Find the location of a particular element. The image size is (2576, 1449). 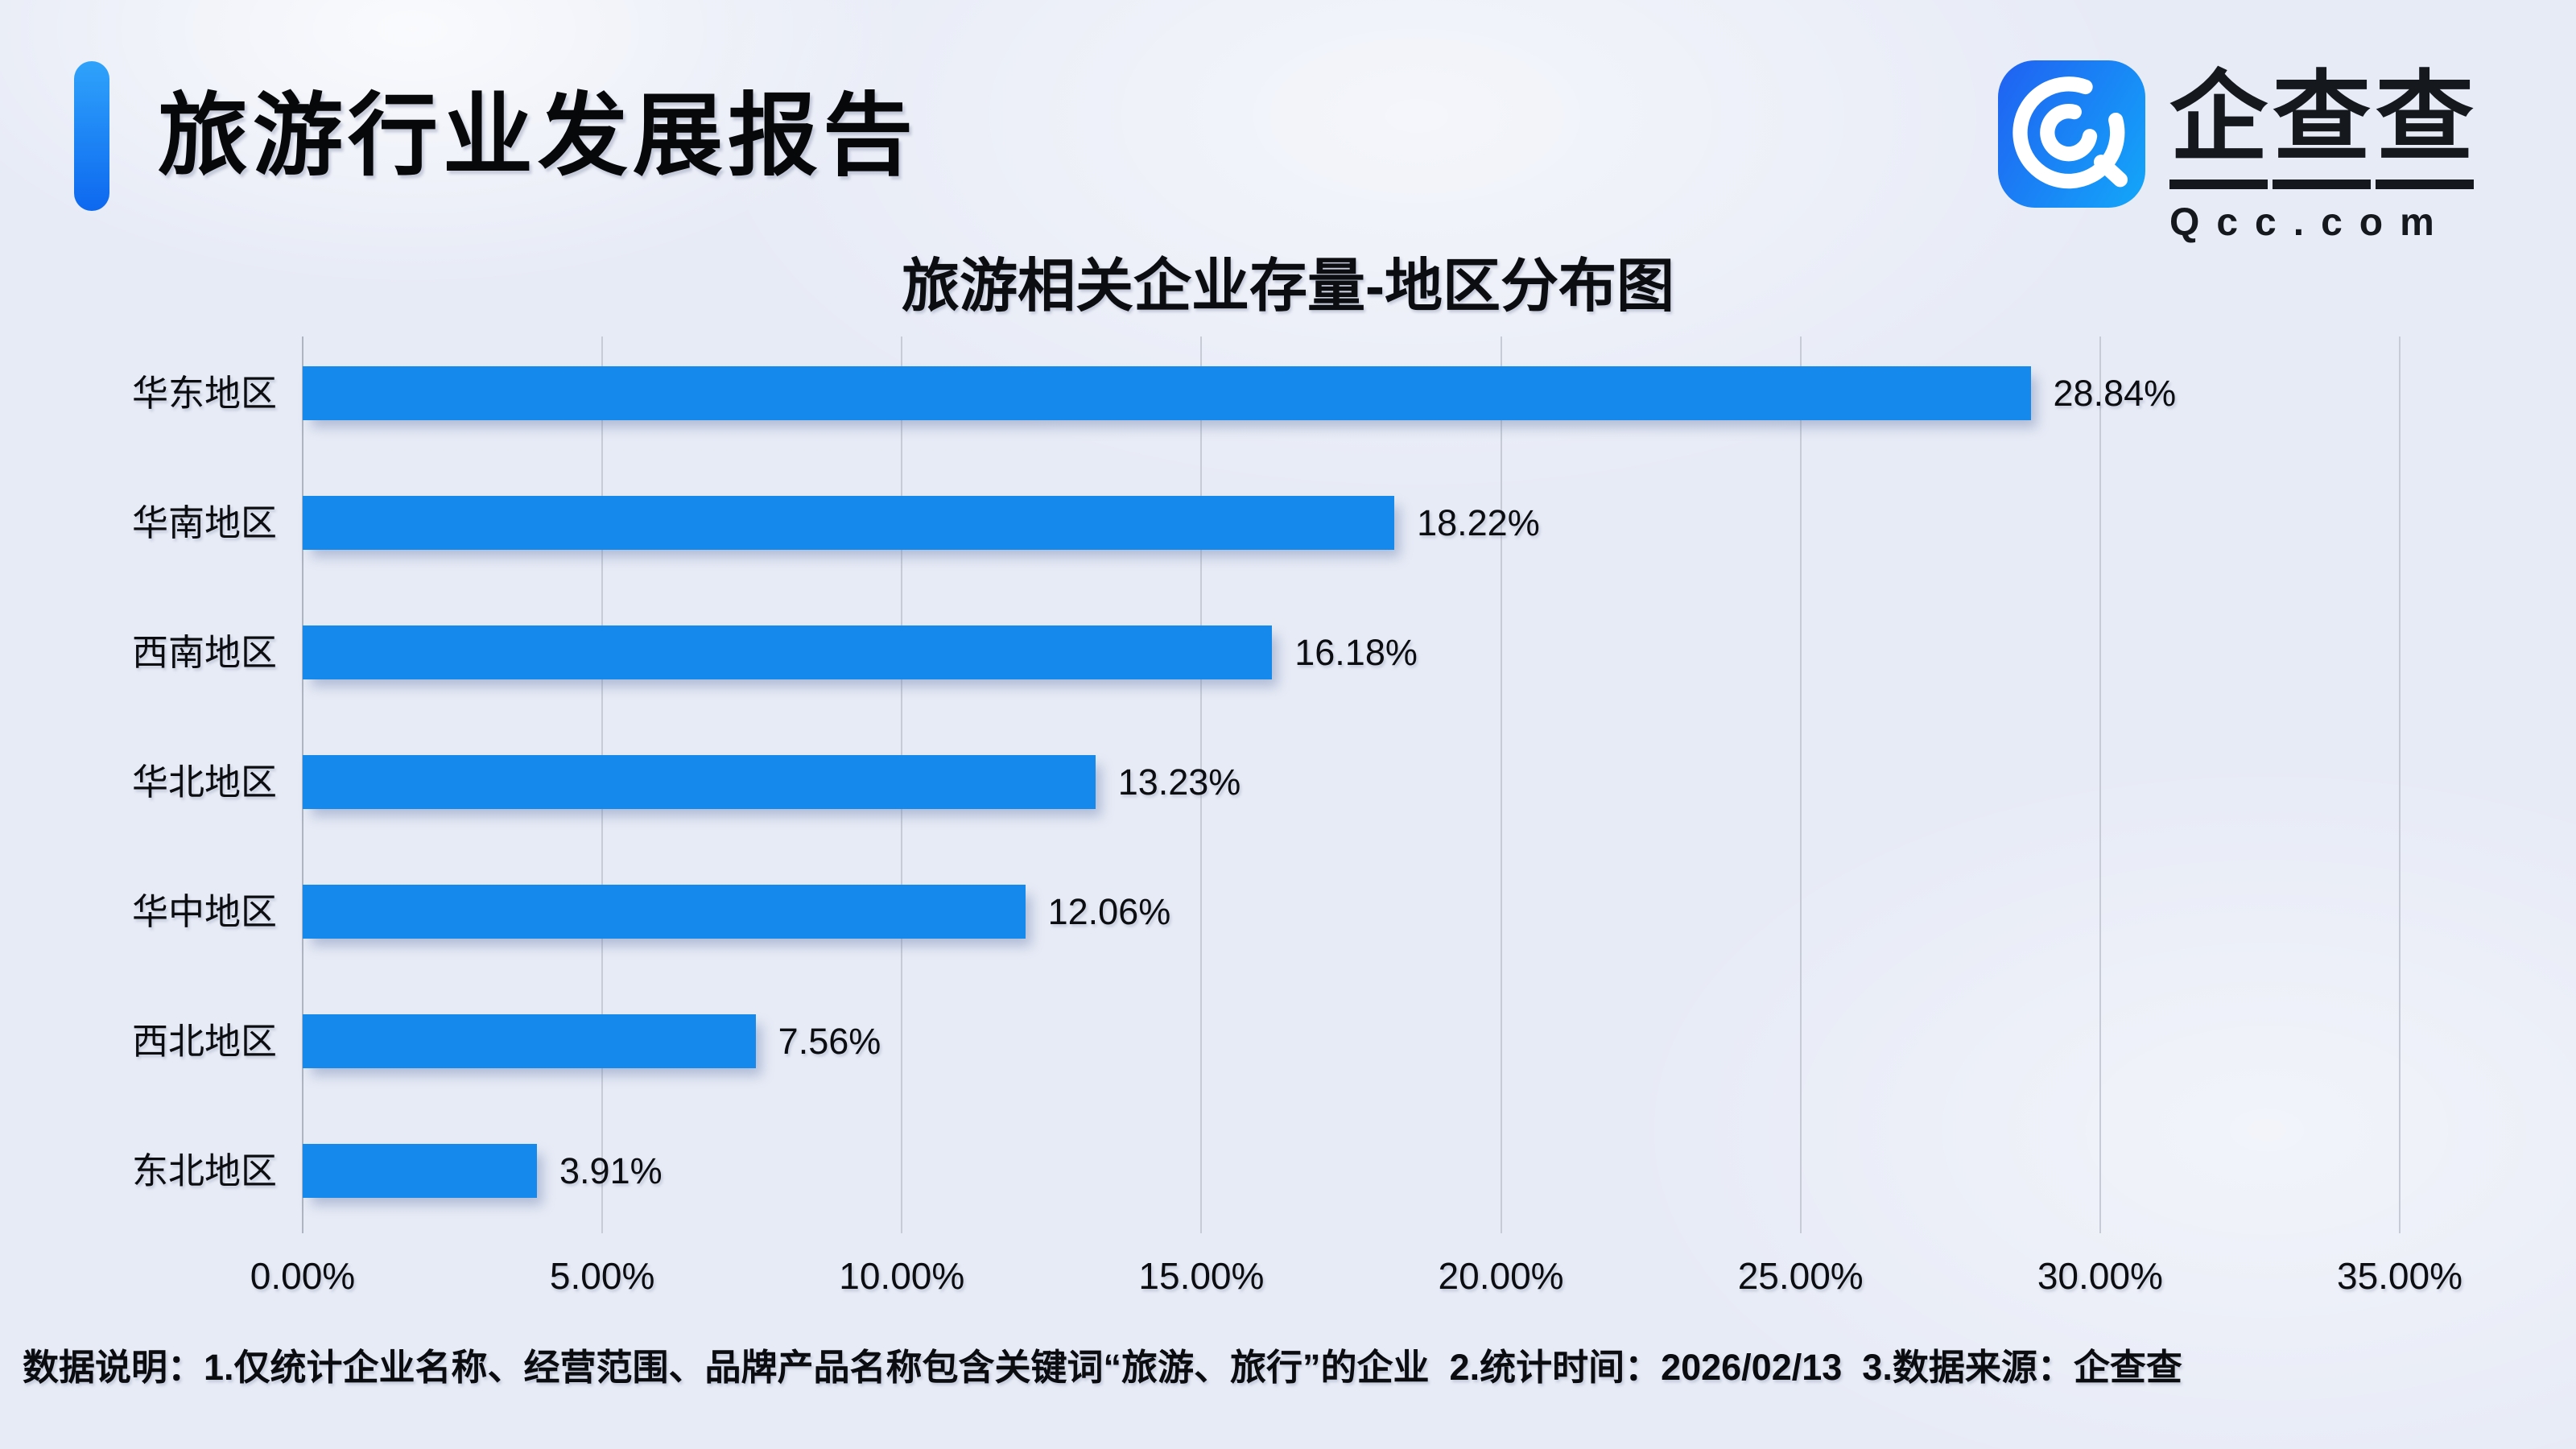

value-label: 18.22% is located at coordinates (1478, 522).